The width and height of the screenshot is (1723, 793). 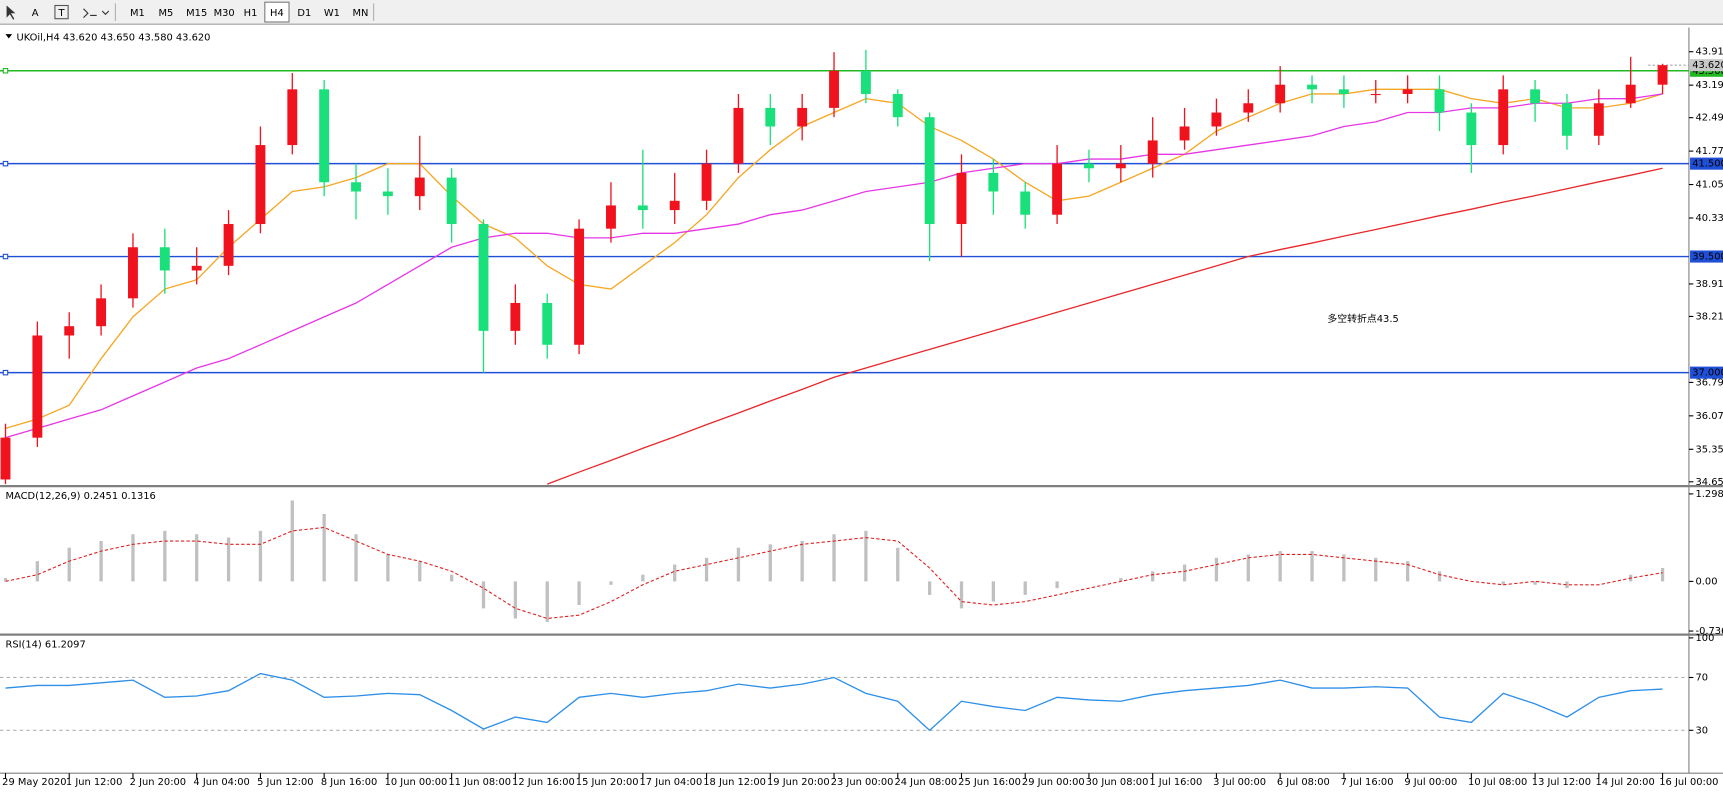 I want to click on tool-button: T, so click(x=62, y=13).